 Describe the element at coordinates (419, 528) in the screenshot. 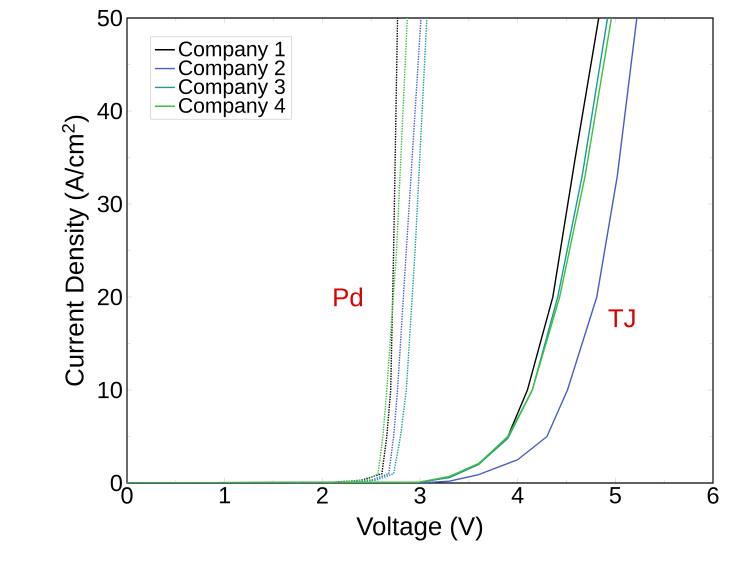

I see `x-axis-title: Voltage (V)` at that location.